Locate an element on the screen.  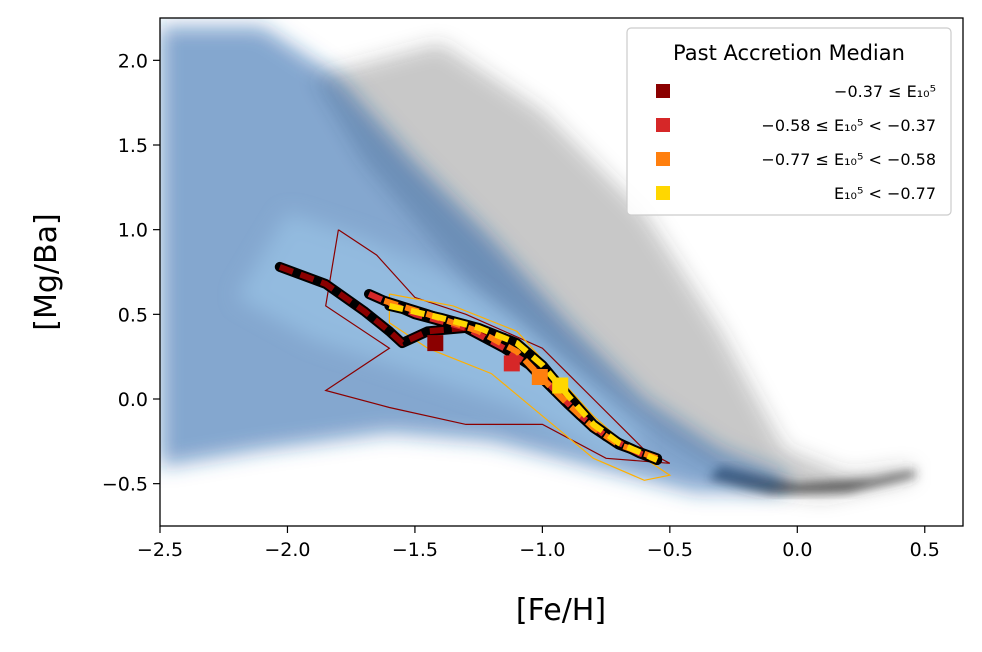
x-axis-ticks: −2.5 −2.0 −1.5 −1.0 −0.5 0.0 0.5 is located at coordinates (538, 543).